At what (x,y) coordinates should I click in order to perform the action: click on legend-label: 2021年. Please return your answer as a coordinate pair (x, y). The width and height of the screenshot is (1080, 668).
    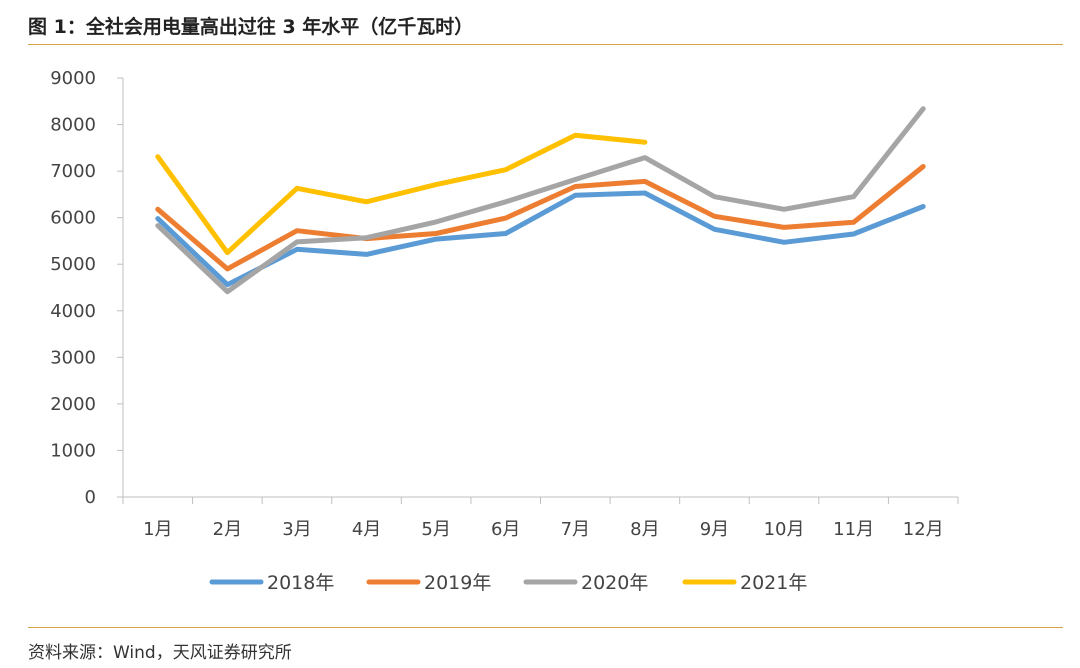
    Looking at the image, I should click on (773, 583).